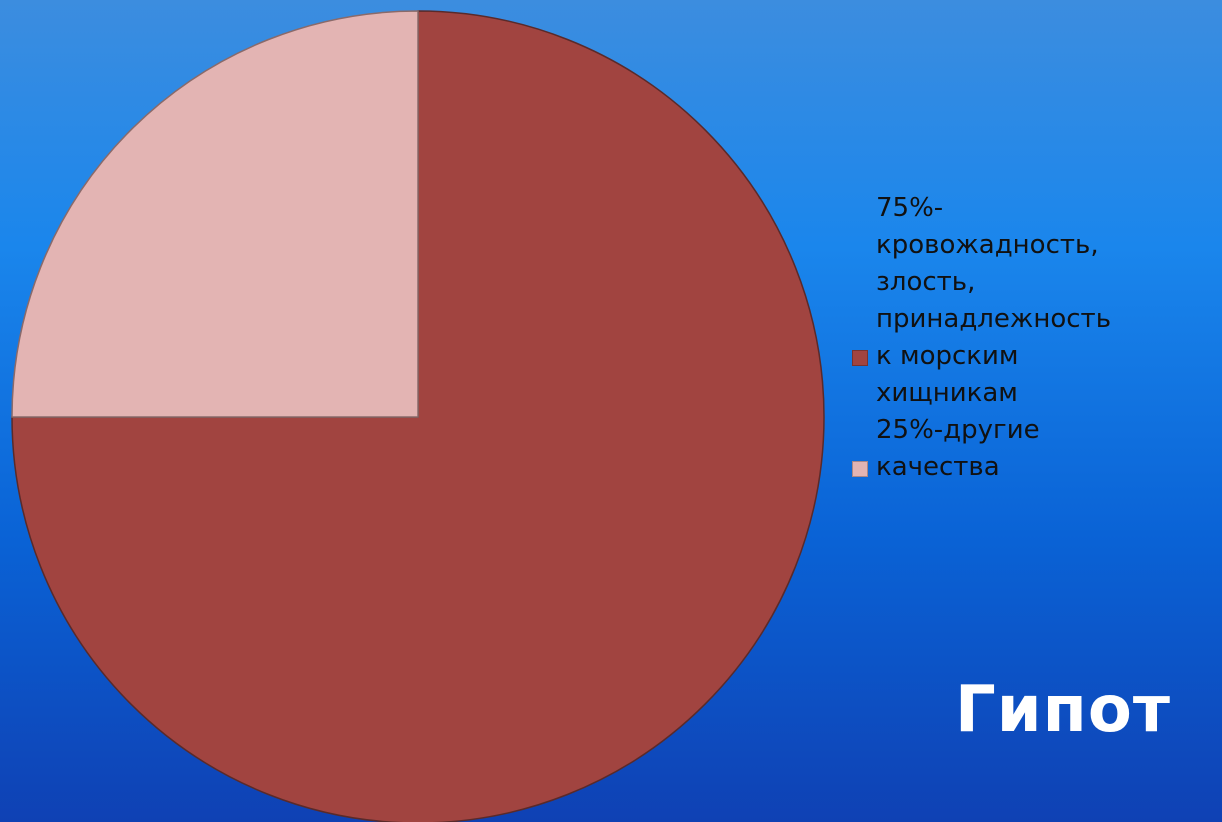 This screenshot has height=822, width=1222. I want to click on slide-title: Гипот, so click(1063, 710).